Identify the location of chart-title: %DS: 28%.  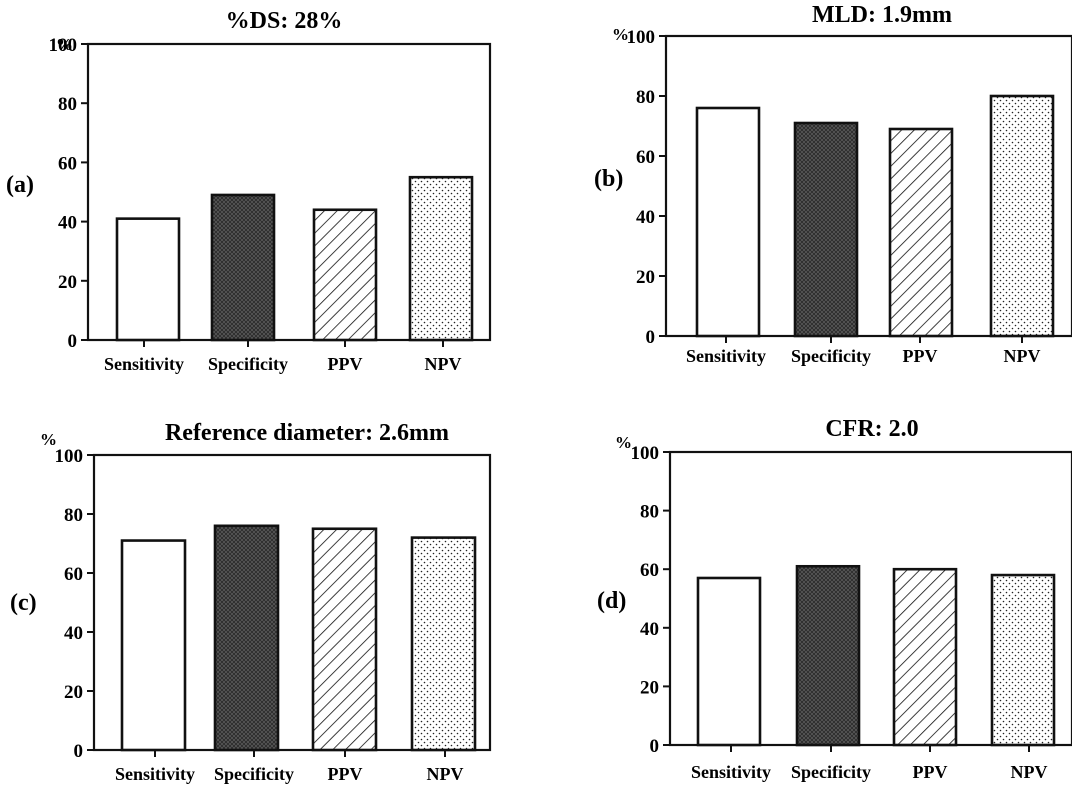
(284, 21).